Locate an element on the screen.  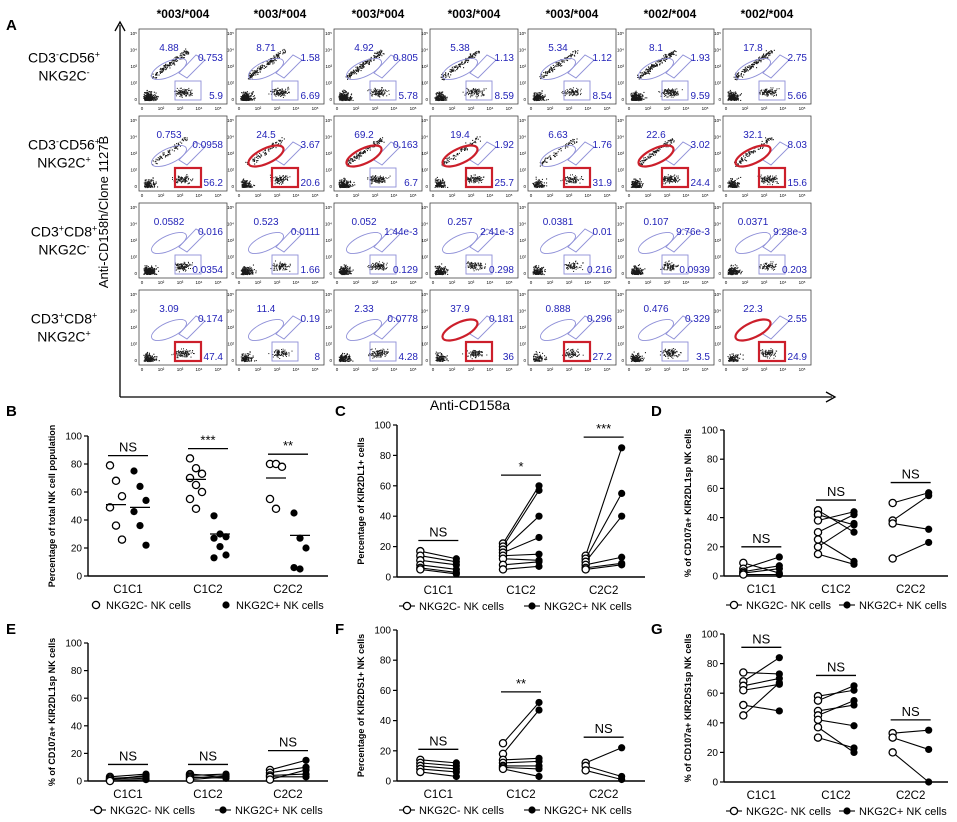
gate-value-ellipse: 8.71 is located at coordinates (266, 48).